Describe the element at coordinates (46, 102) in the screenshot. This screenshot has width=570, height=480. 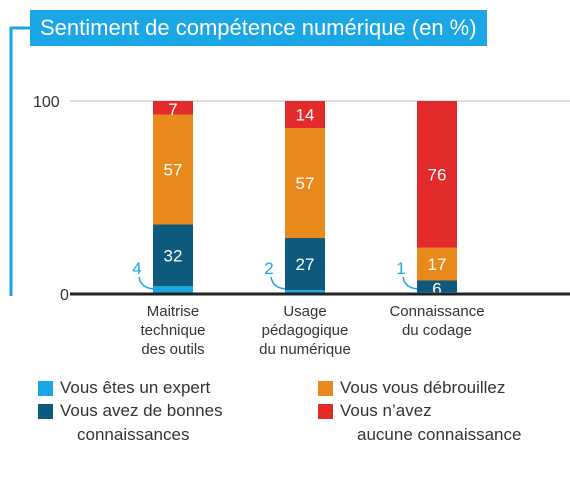
I see `y-tick-label-100: 100` at that location.